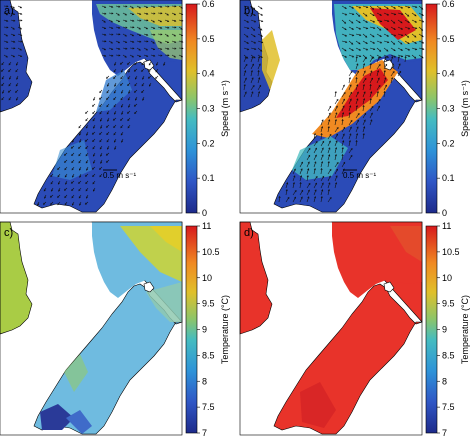  I want to click on scale-vector: 0.5 m s⁻¹, so click(359, 174).